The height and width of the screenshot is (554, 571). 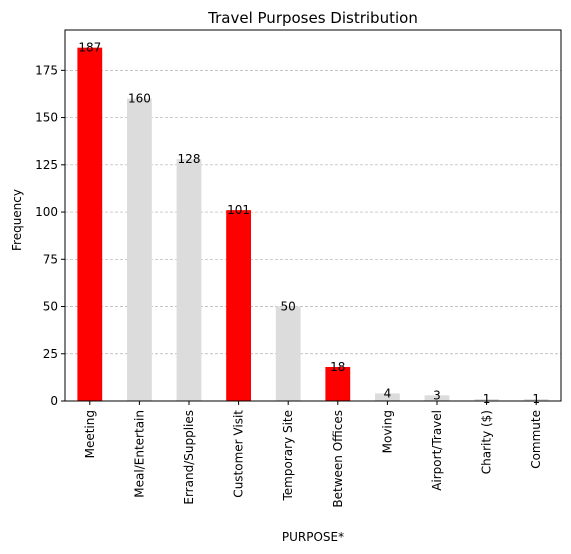 I want to click on y-tick-label-0: 0, so click(x=54, y=401).